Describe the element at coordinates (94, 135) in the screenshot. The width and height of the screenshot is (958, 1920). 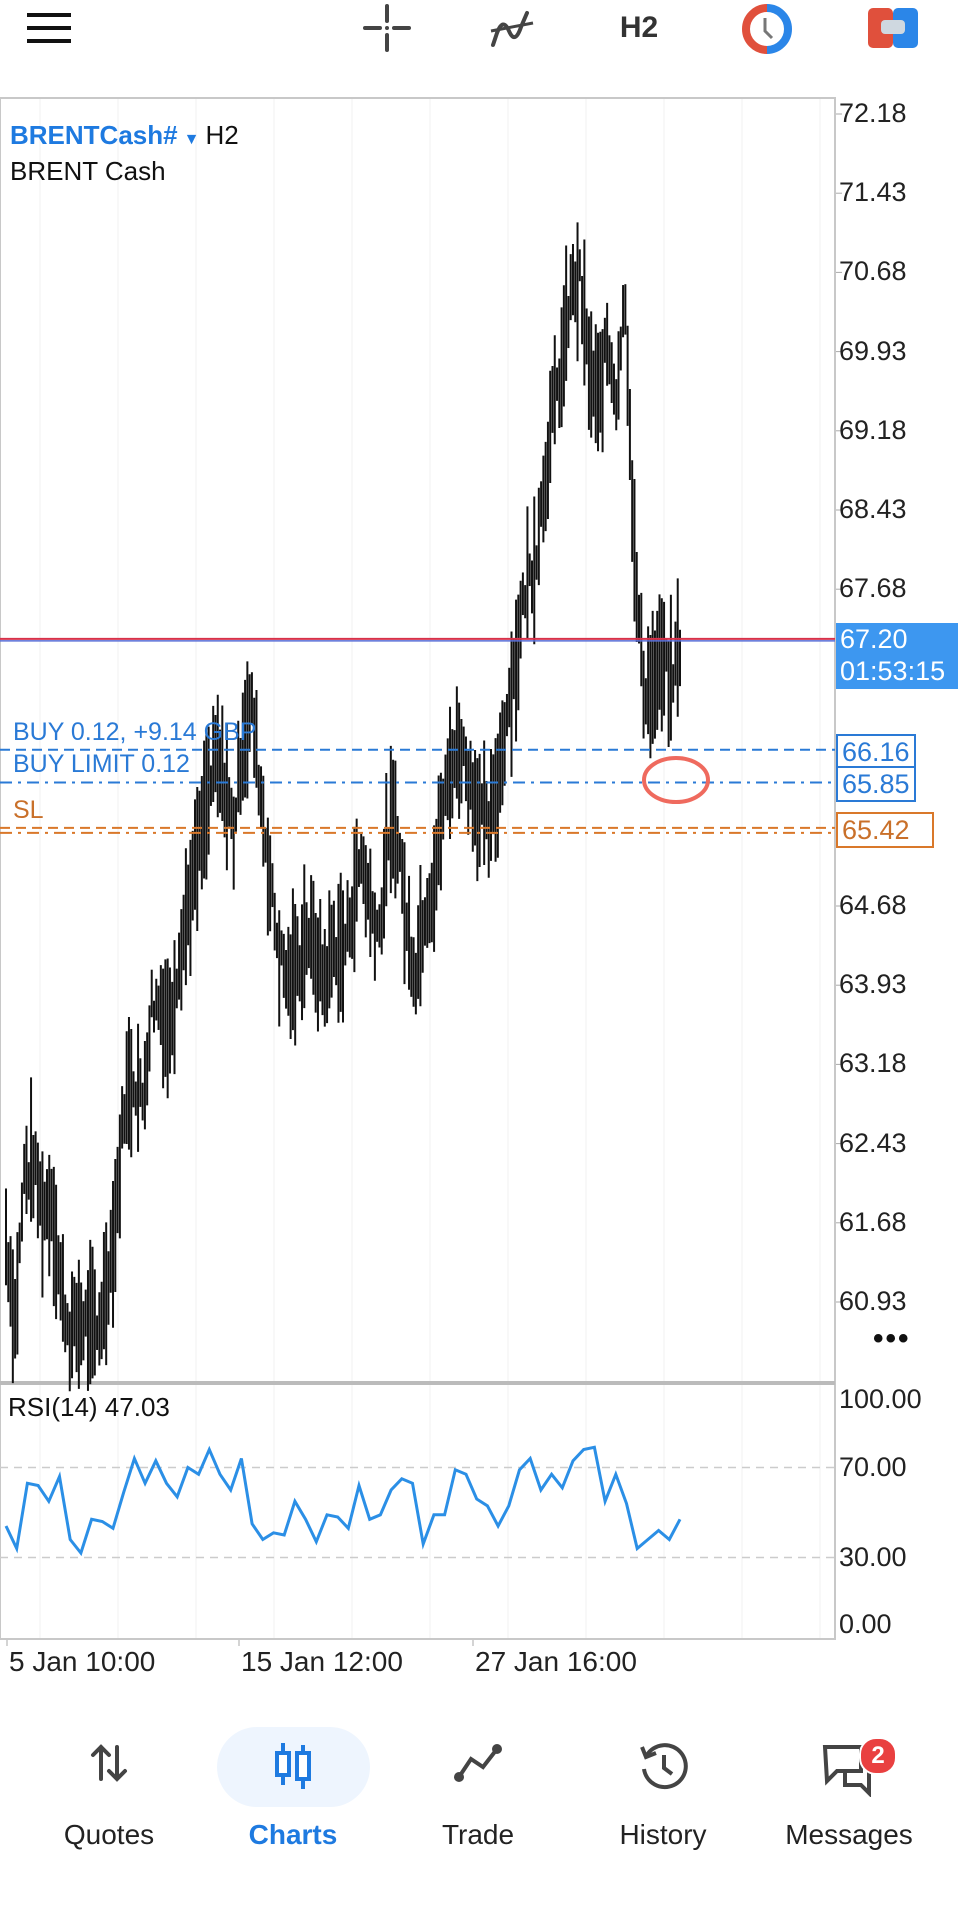
I see `symbol-name: BRENTCash#` at that location.